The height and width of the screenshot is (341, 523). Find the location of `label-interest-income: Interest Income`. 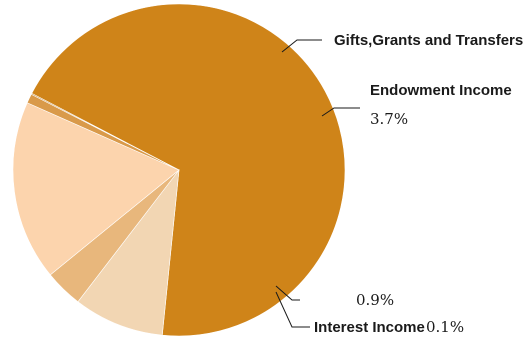

label-interest-income: Interest Income is located at coordinates (369, 327).